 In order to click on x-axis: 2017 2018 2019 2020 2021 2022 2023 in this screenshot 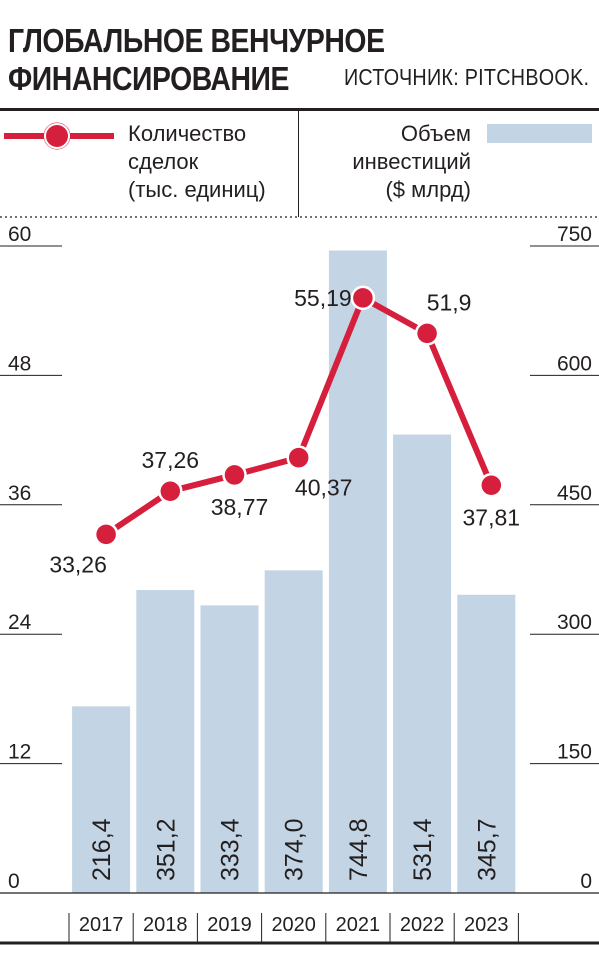, I will do `click(299, 918)`.